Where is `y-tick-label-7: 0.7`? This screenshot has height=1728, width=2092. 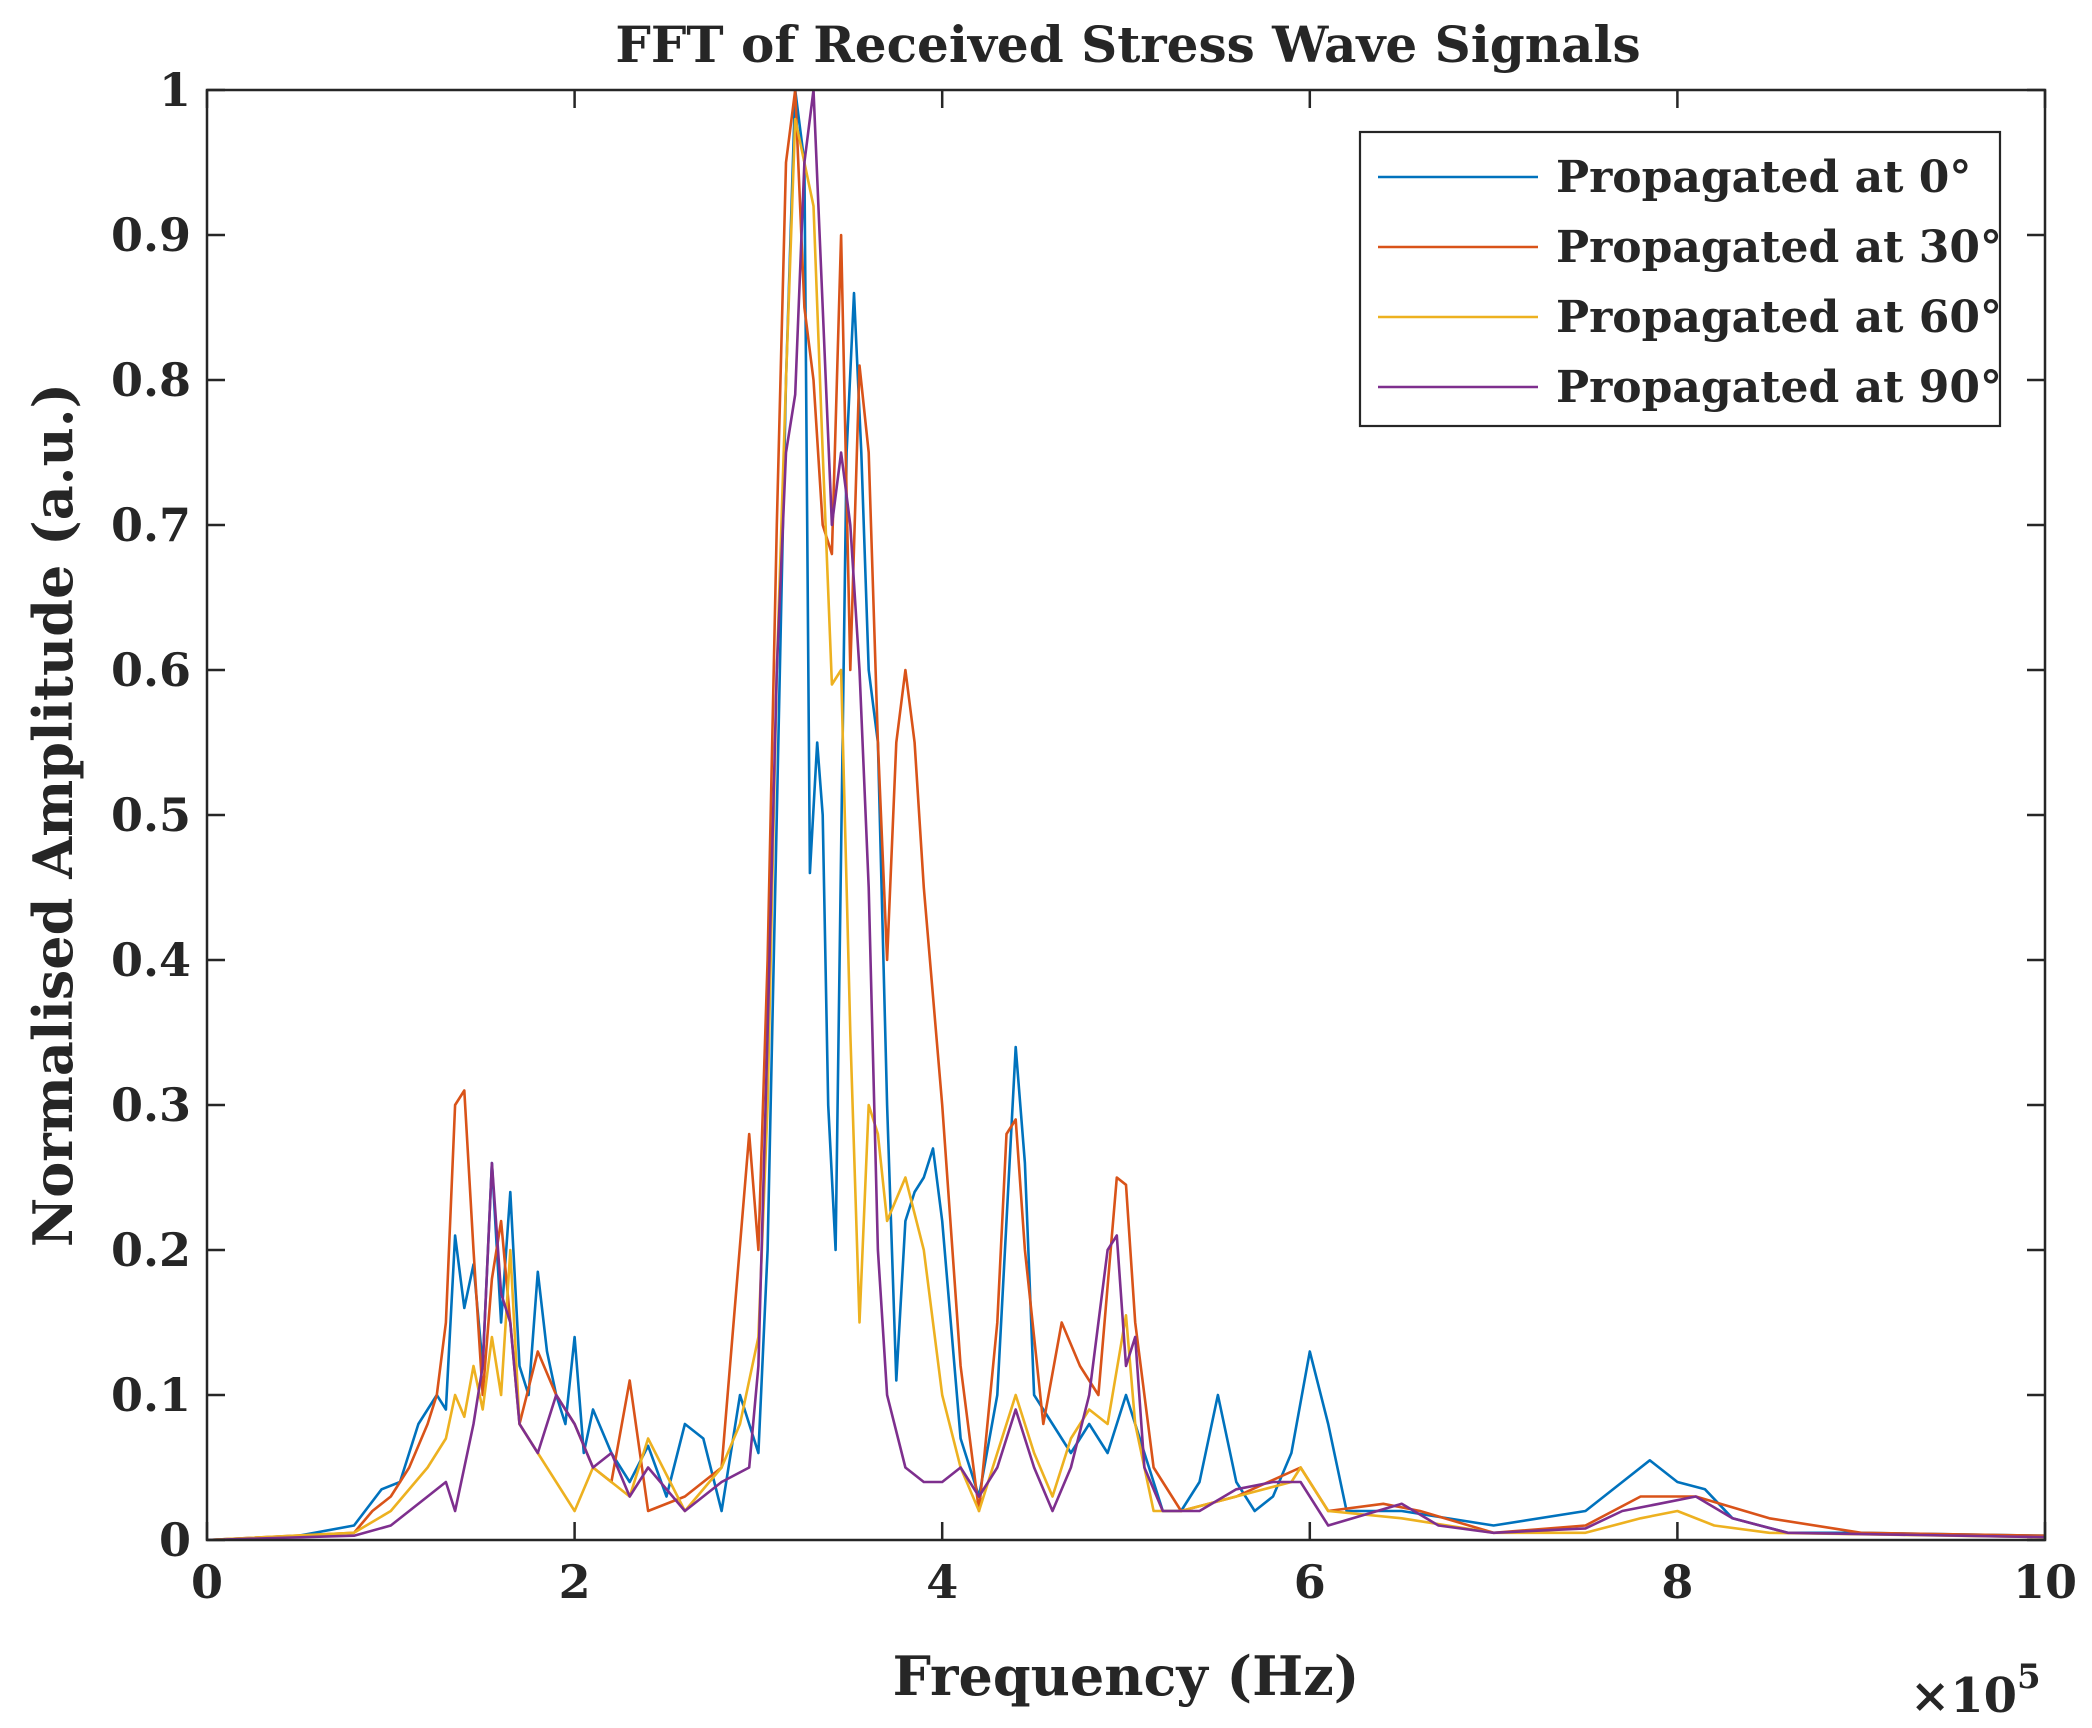
y-tick-label-7: 0.7 is located at coordinates (151, 525).